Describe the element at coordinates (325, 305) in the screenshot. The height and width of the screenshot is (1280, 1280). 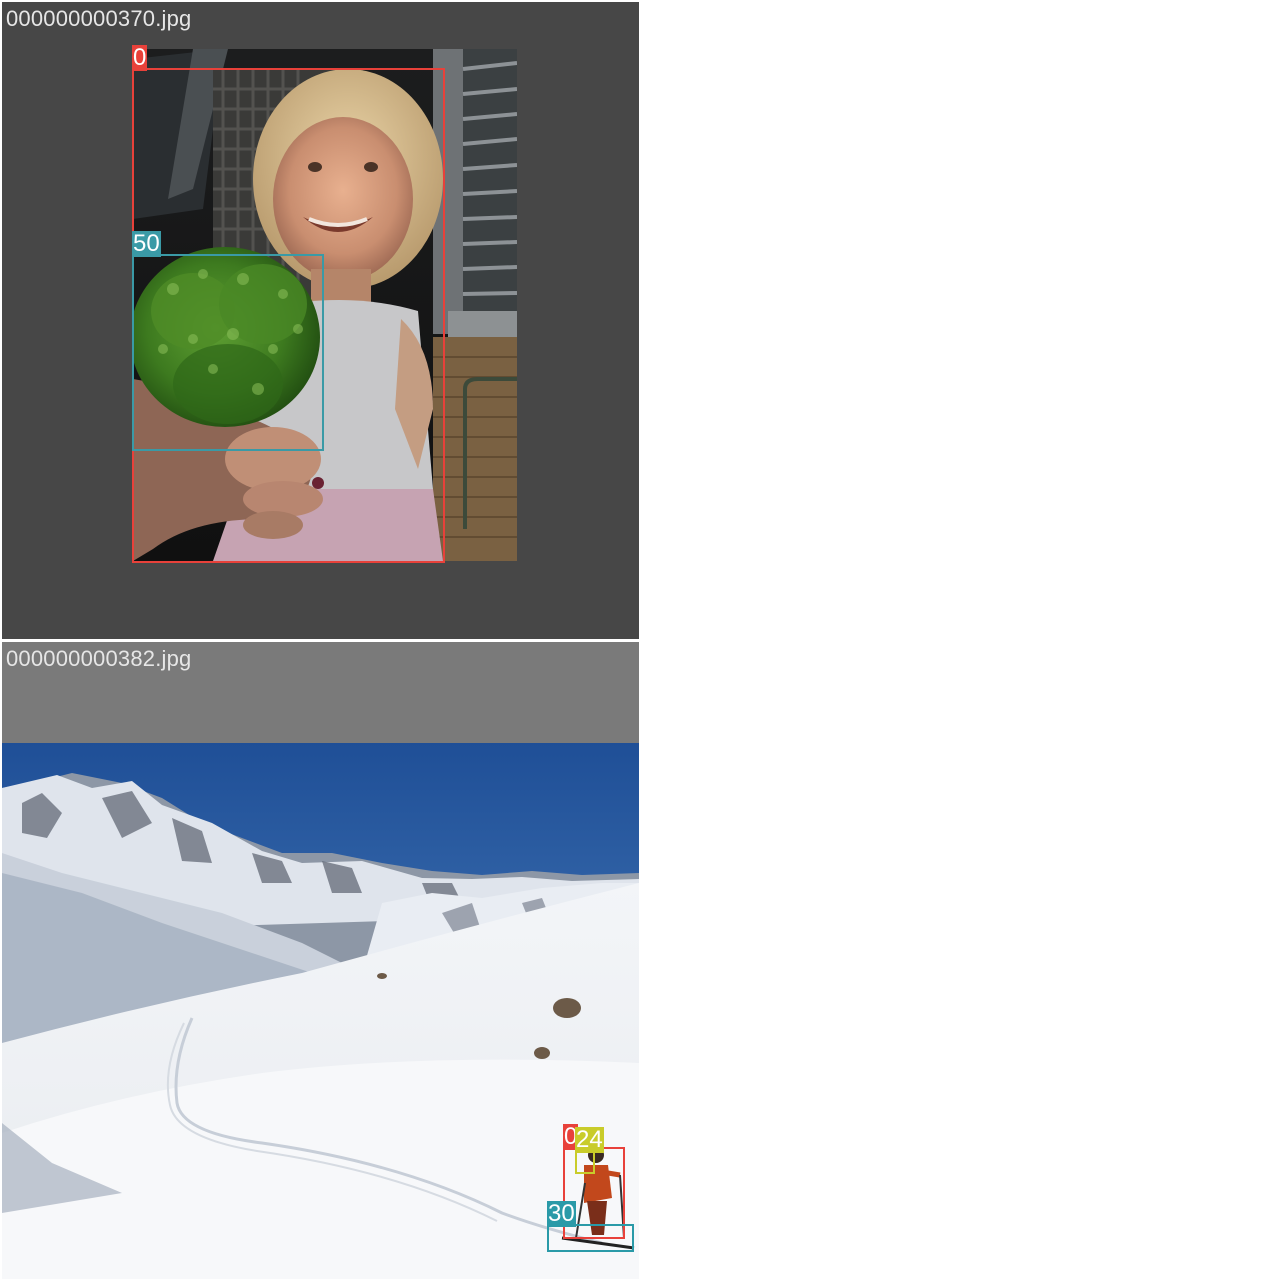
I see `photo-girl-broccoli` at that location.